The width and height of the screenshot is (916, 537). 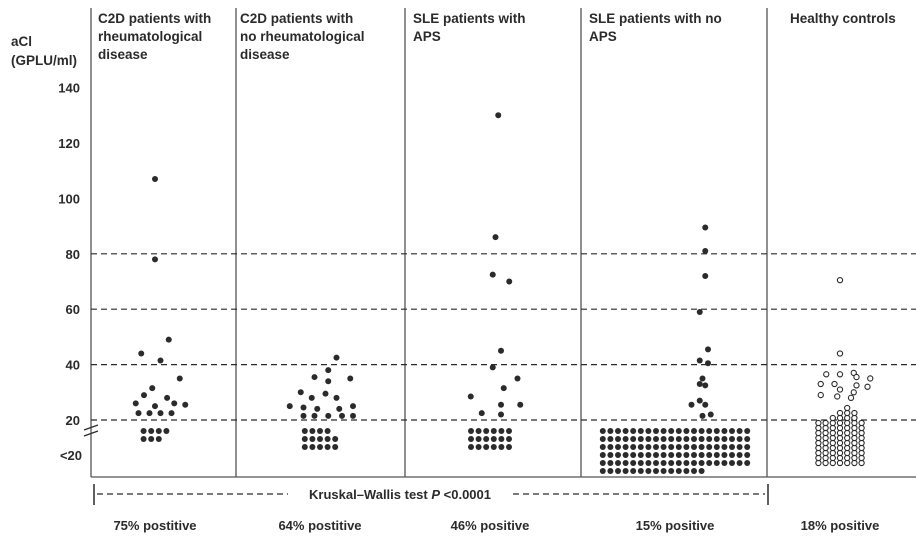 I want to click on group-footer: 15% positive, so click(x=675, y=525).